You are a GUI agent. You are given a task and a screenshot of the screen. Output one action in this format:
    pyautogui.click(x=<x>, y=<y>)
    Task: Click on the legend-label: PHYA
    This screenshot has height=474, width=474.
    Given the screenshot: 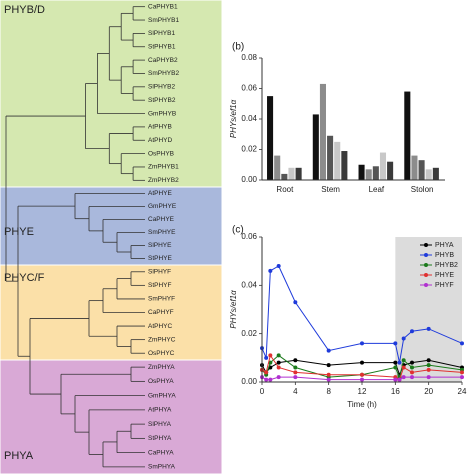 What is the action you would take?
    pyautogui.click(x=444, y=245)
    